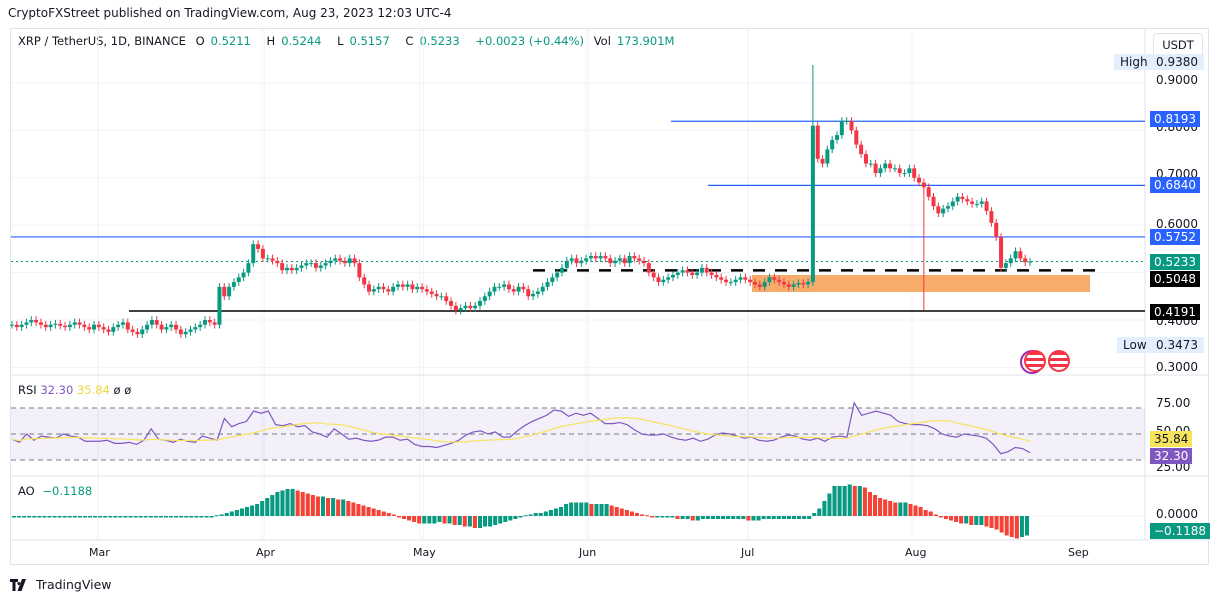 The image size is (1219, 603). What do you see at coordinates (1171, 456) in the screenshot?
I see `rsi-tag: 32.30` at bounding box center [1171, 456].